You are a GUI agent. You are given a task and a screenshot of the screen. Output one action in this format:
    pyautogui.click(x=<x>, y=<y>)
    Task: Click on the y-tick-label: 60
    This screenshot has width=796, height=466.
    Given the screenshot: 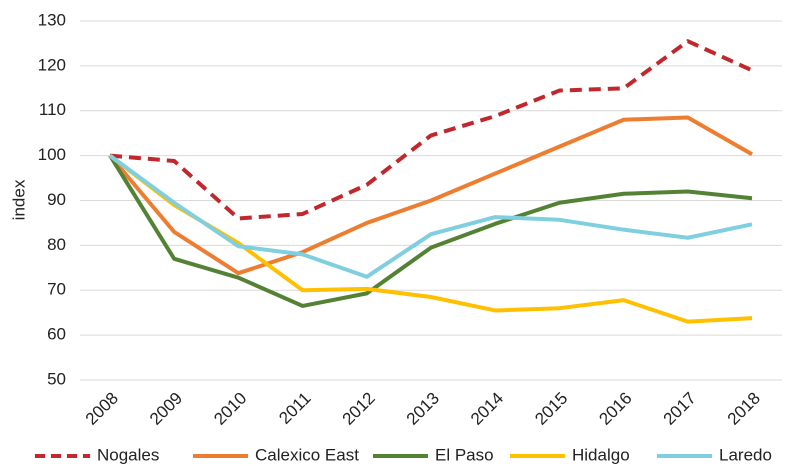 What is the action you would take?
    pyautogui.click(x=56, y=334)
    